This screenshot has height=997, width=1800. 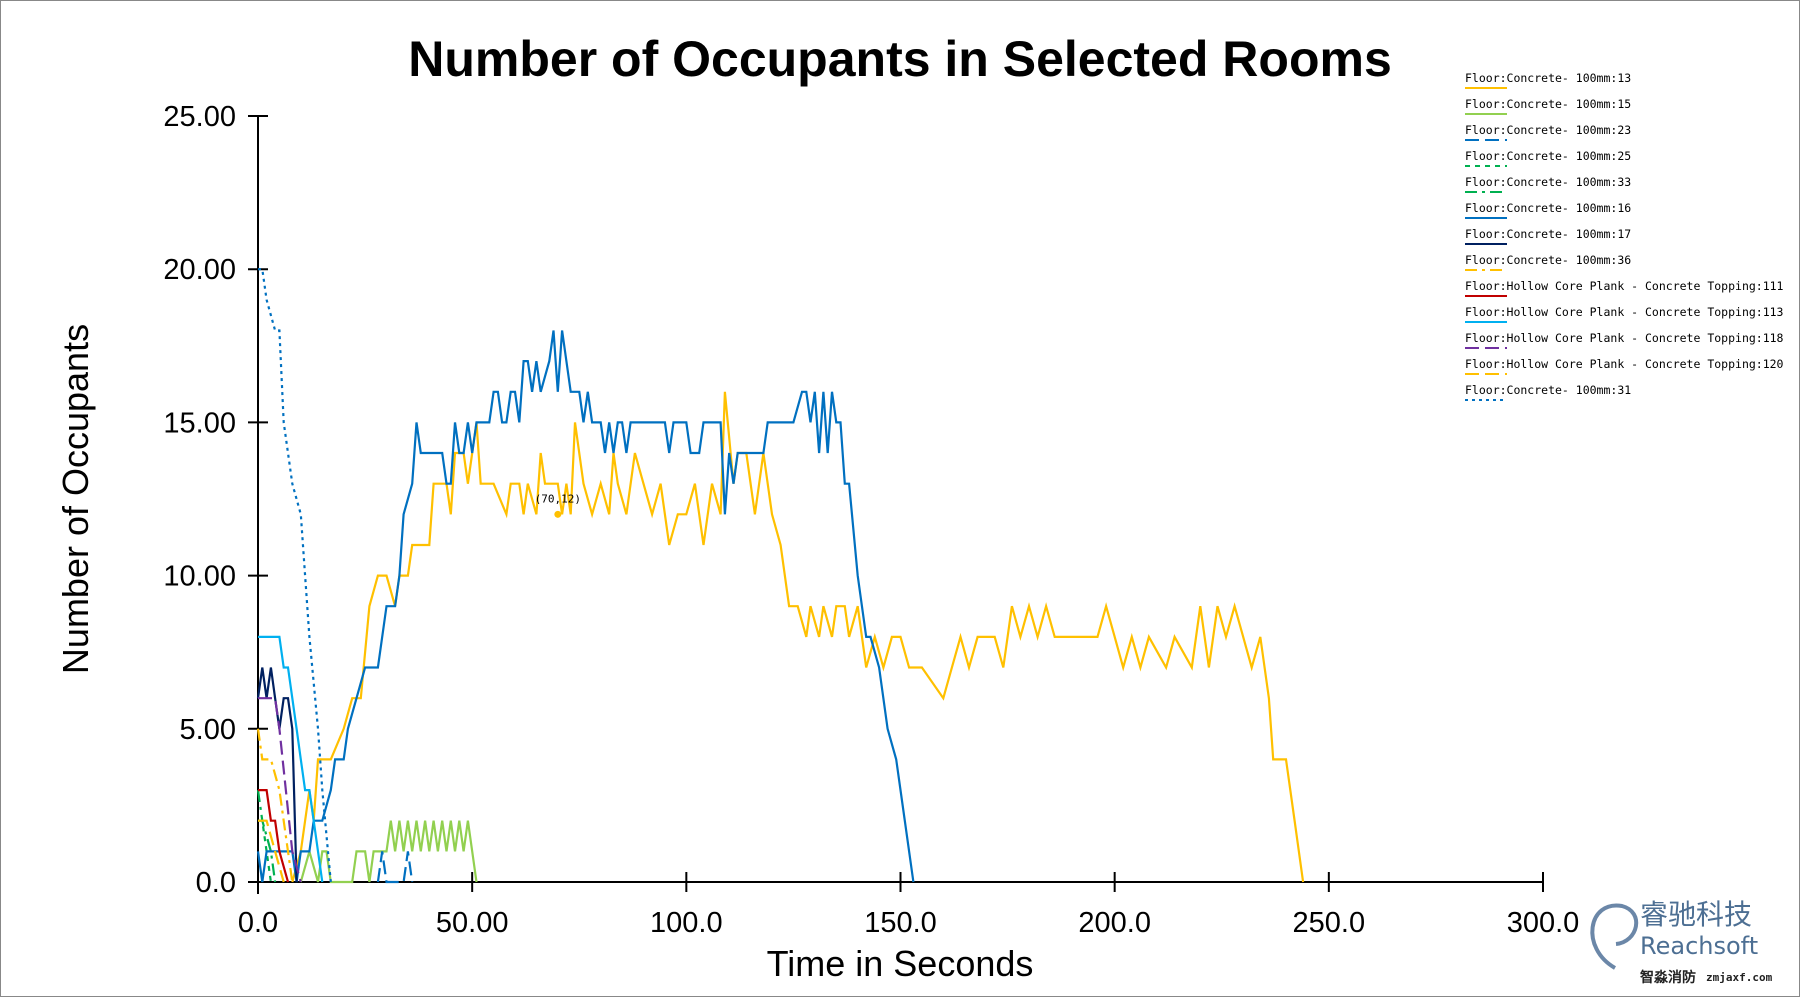 What do you see at coordinates (1548, 390) in the screenshot?
I see `legend-entry-label: Floor:Concrete- 100mm:31` at bounding box center [1548, 390].